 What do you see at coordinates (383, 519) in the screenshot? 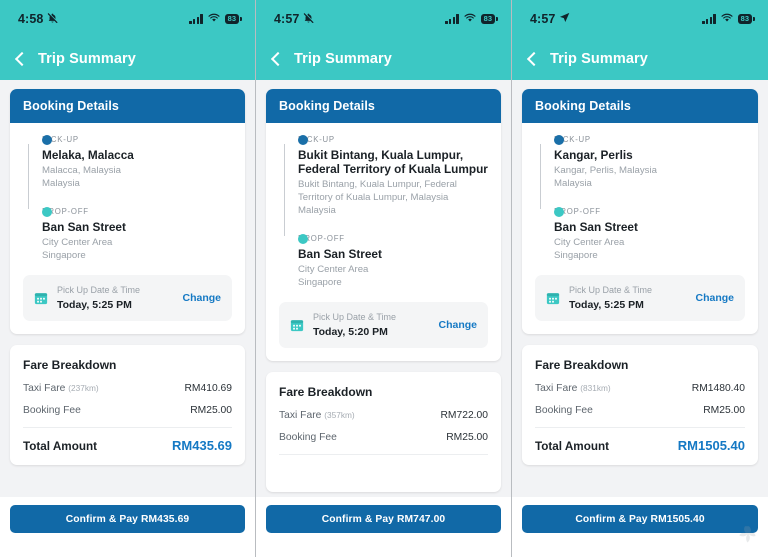
I see `confirm-and-pay-button: Confirm & Pay RM747.00` at bounding box center [383, 519].